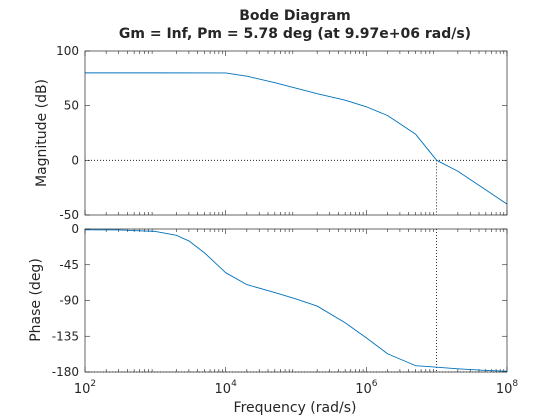 This screenshot has height=420, width=560. I want to click on y-tick-label: -45, so click(69, 265).